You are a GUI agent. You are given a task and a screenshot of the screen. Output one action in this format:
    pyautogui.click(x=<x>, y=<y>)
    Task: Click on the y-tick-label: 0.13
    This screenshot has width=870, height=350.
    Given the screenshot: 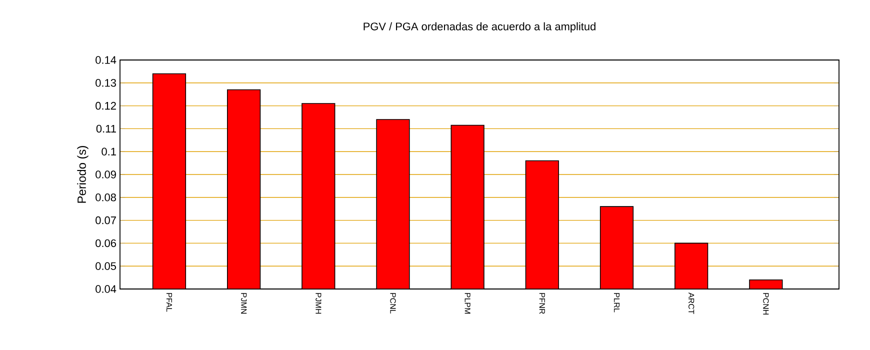 What is the action you would take?
    pyautogui.click(x=106, y=83)
    